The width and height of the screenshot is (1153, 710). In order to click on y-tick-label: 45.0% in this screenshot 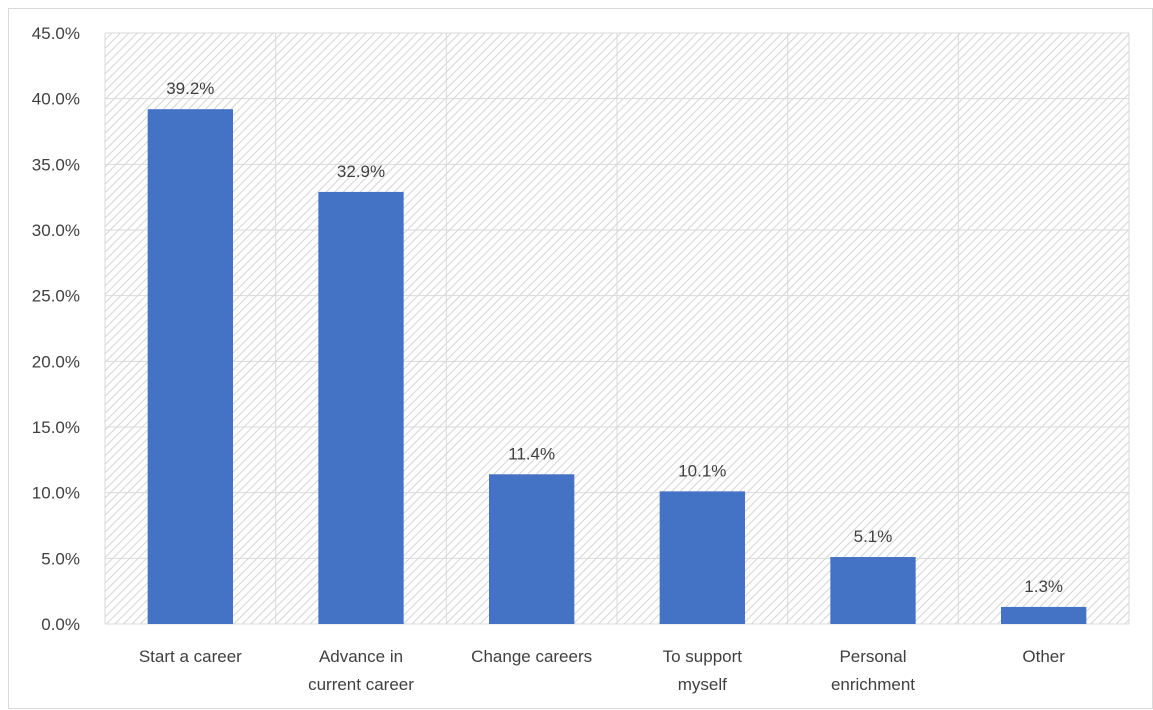, I will do `click(56, 33)`.